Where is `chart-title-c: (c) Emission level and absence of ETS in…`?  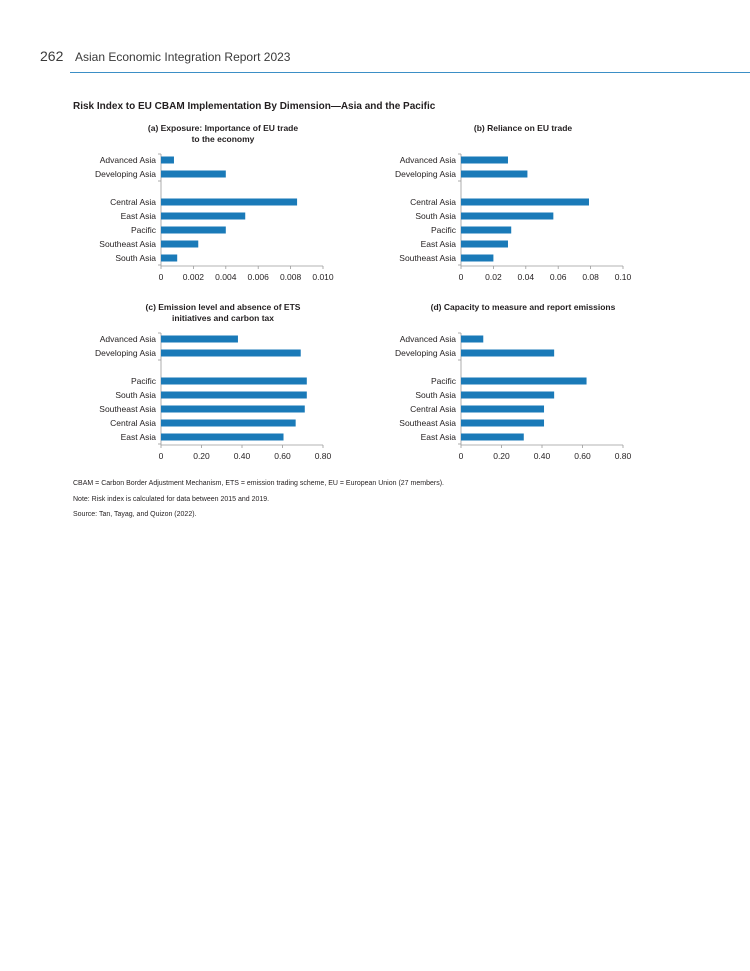
chart-title-c: (c) Emission level and absence of ETS in… is located at coordinates (223, 313).